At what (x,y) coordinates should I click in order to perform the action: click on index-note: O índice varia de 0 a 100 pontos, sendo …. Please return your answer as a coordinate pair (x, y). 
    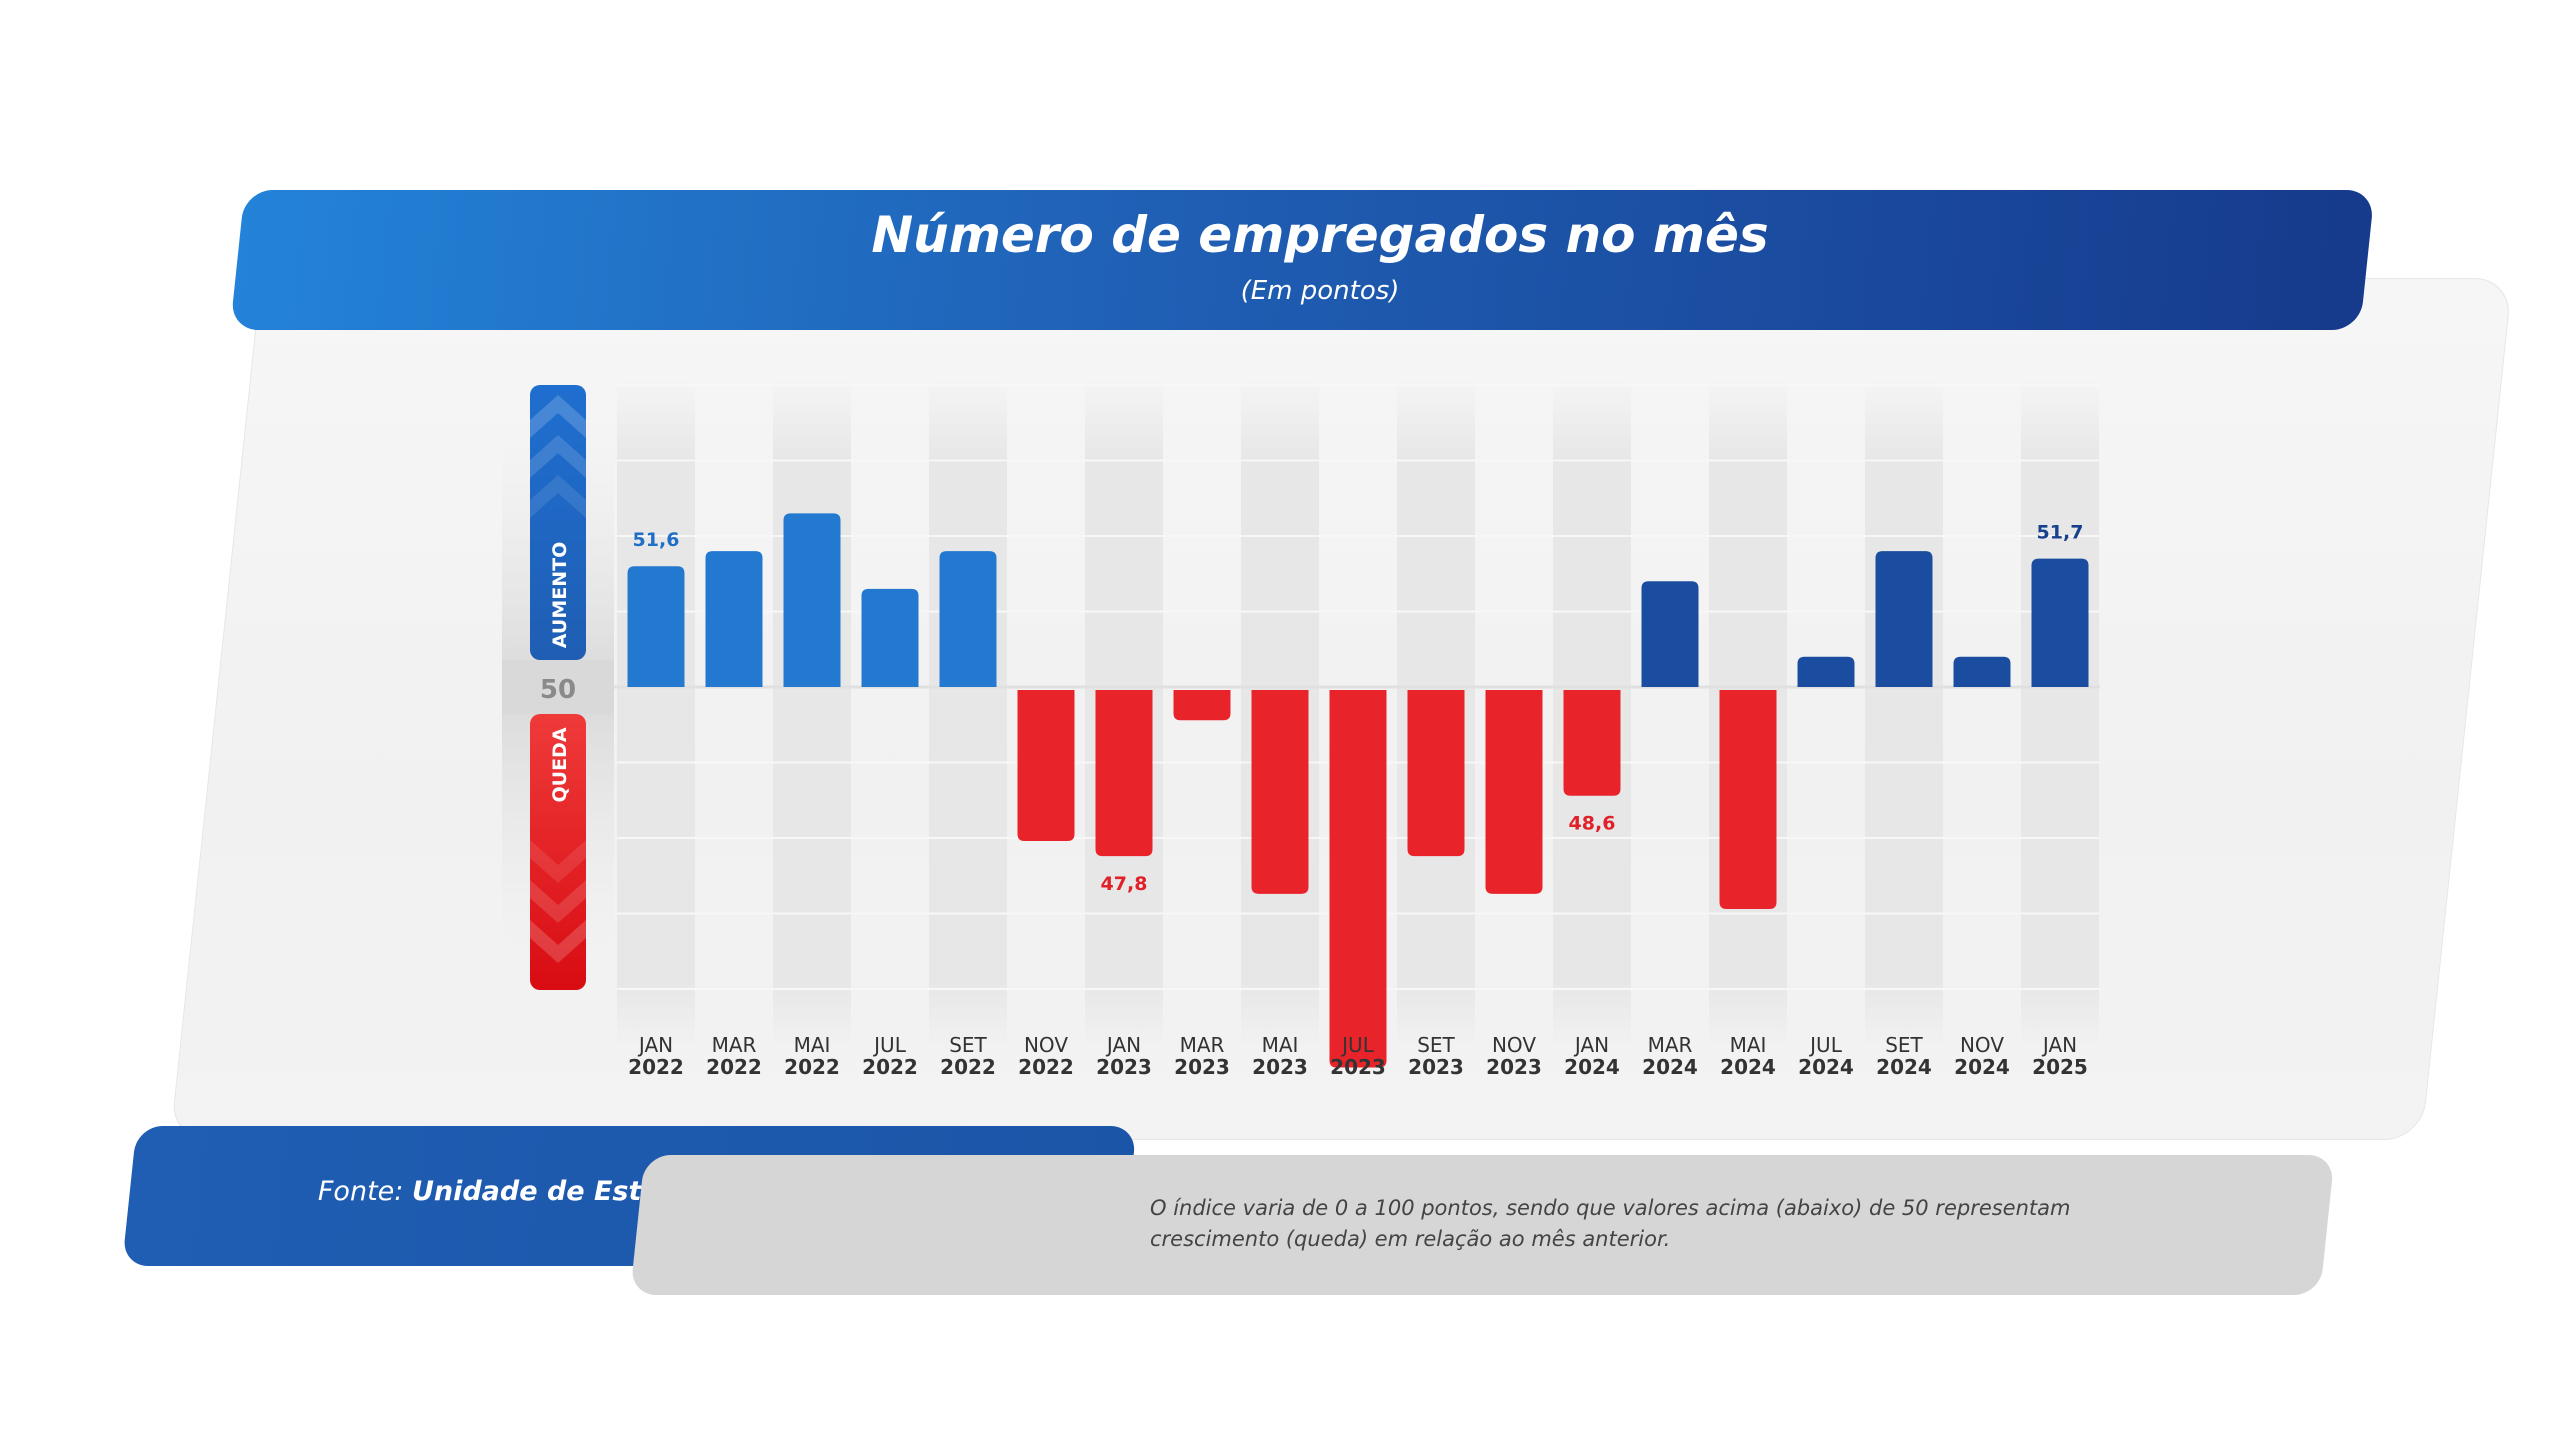
    Looking at the image, I should click on (1610, 1223).